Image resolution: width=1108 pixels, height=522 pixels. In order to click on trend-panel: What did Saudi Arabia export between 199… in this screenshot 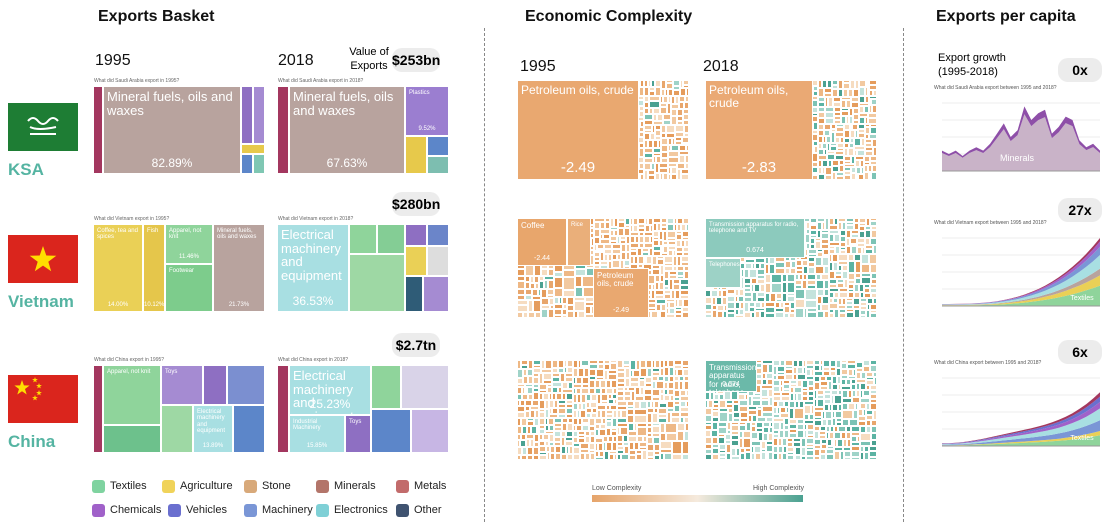, I will do `click(1017, 132)`.